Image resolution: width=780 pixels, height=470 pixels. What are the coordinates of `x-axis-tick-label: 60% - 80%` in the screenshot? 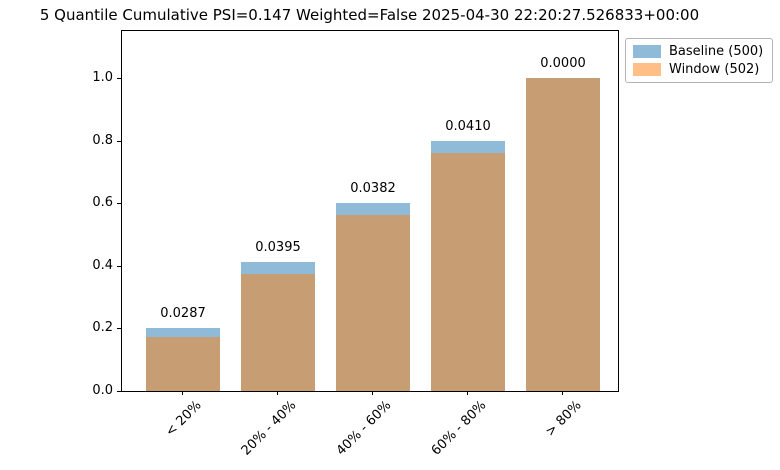 It's located at (459, 428).